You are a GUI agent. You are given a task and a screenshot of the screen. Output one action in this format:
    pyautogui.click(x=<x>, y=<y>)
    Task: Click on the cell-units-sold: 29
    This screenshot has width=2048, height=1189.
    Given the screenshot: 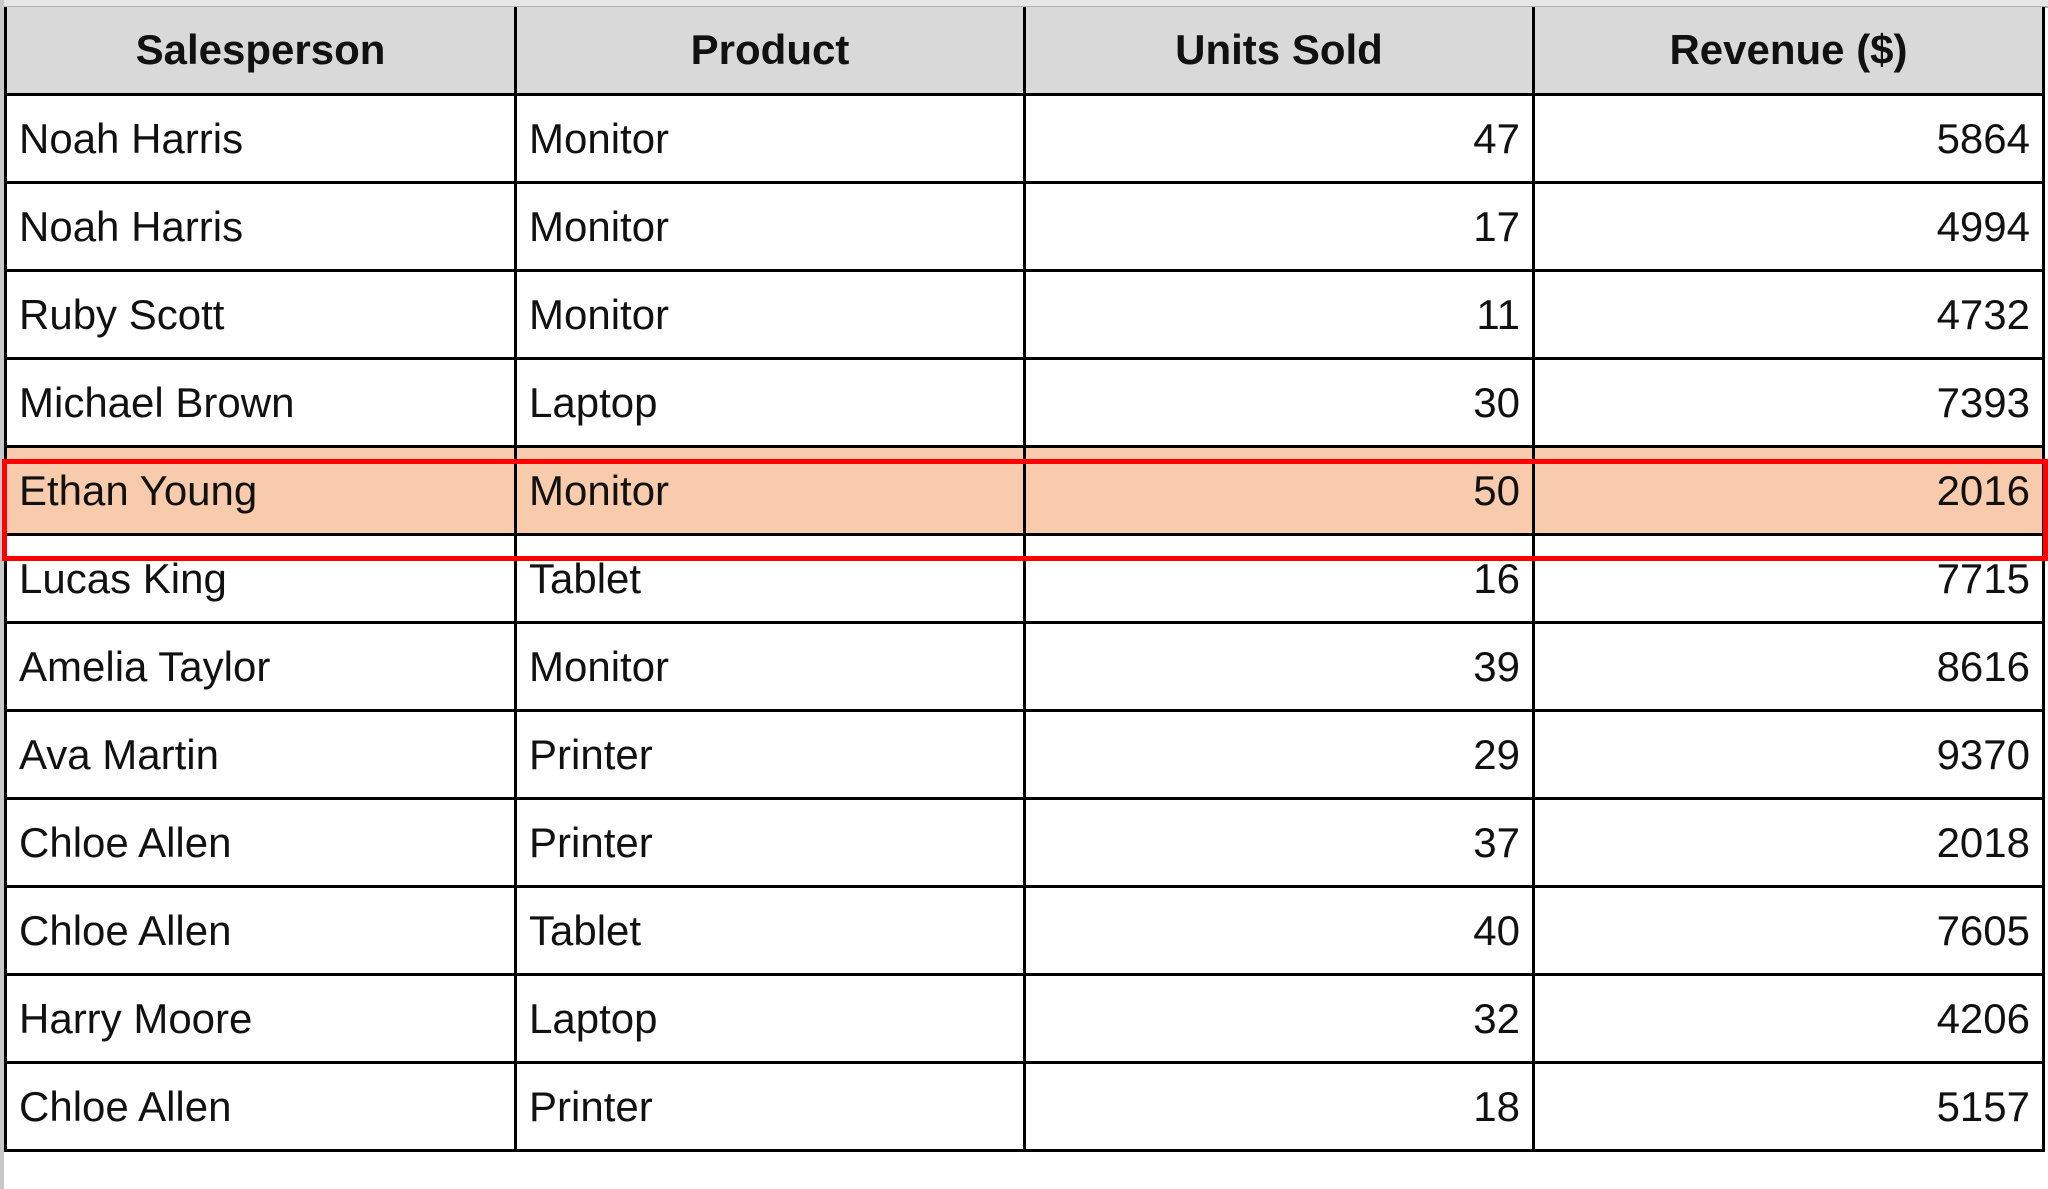 What is the action you would take?
    pyautogui.click(x=1279, y=754)
    